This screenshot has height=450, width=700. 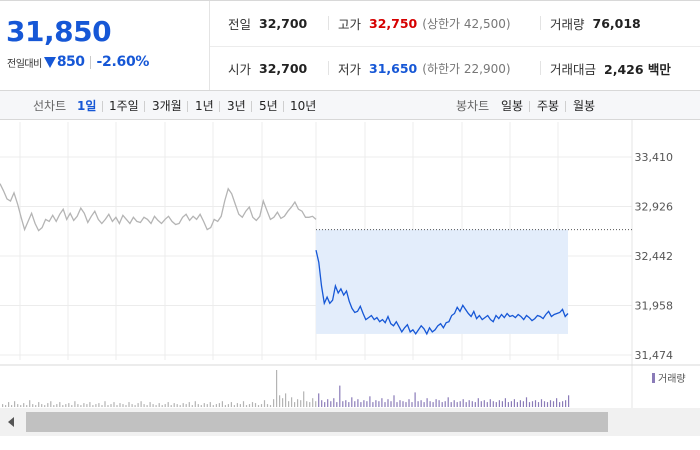 I want to click on y-tick-label: 31,958, so click(x=654, y=306).